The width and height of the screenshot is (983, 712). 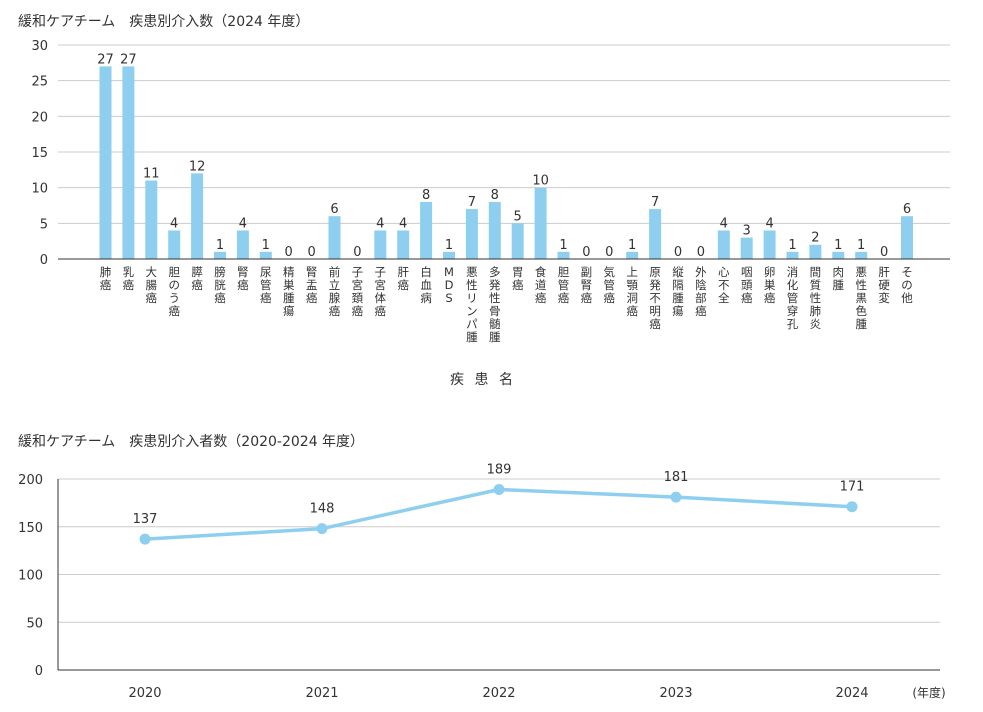 What do you see at coordinates (678, 291) in the screenshot?
I see `bar-category-label: 縦隔腫瘍` at bounding box center [678, 291].